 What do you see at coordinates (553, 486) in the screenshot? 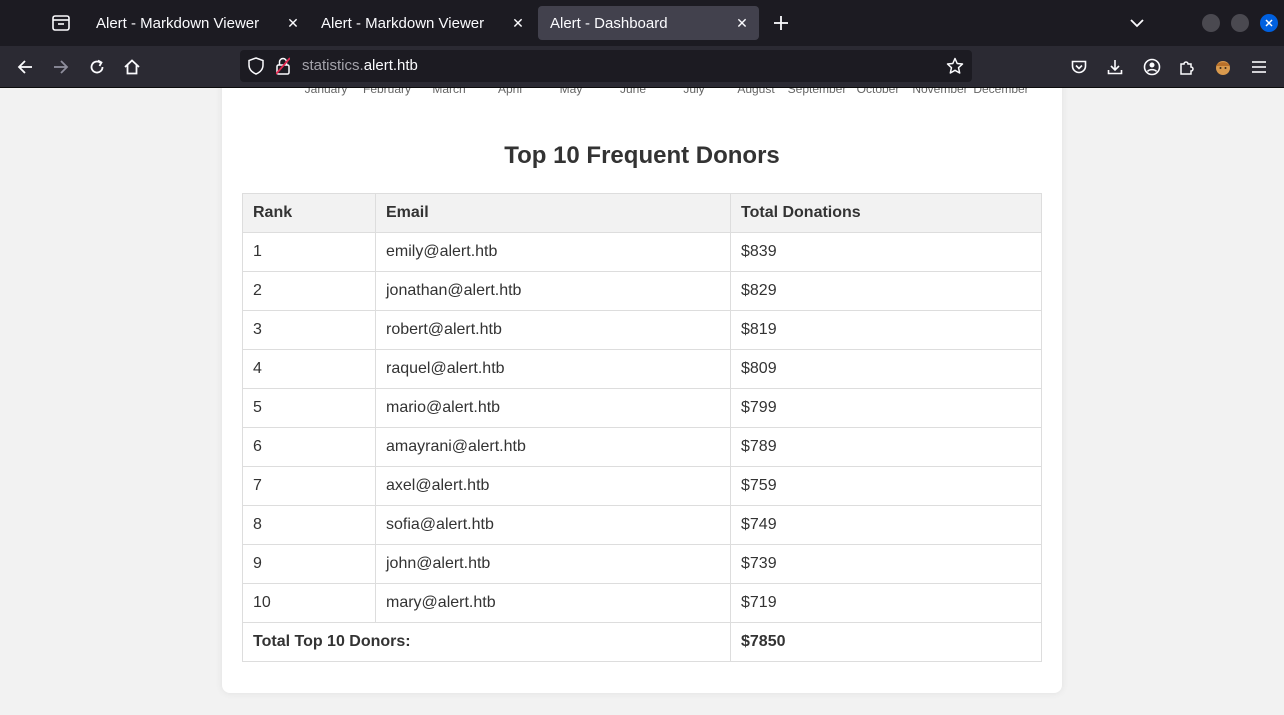
I see `email-cell: axel@alert.htb` at bounding box center [553, 486].